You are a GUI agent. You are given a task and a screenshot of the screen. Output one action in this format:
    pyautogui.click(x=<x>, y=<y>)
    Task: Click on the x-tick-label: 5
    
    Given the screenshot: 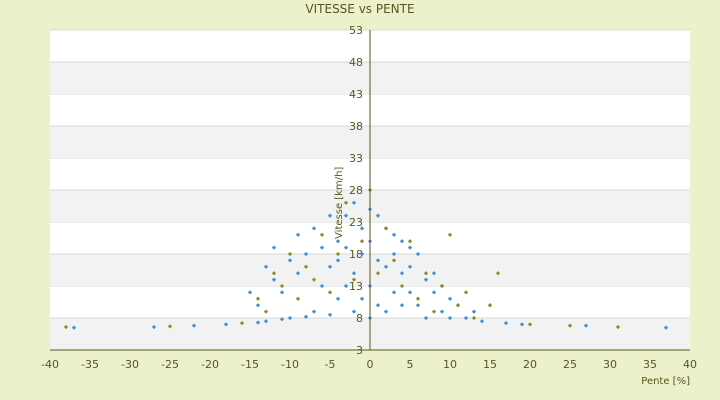 What is the action you would take?
    pyautogui.click(x=410, y=364)
    